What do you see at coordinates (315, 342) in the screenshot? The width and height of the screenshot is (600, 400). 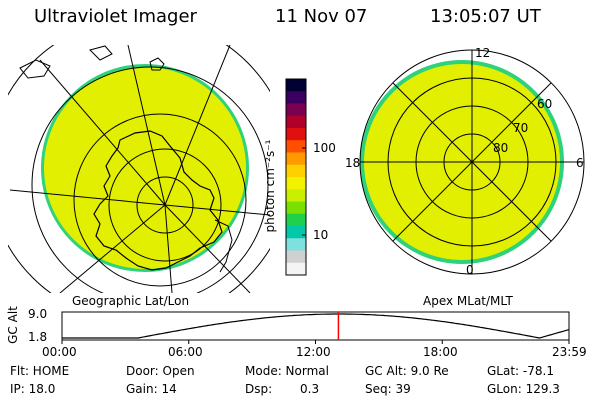 I see `altitude-x-tick-marks` at bounding box center [315, 342].